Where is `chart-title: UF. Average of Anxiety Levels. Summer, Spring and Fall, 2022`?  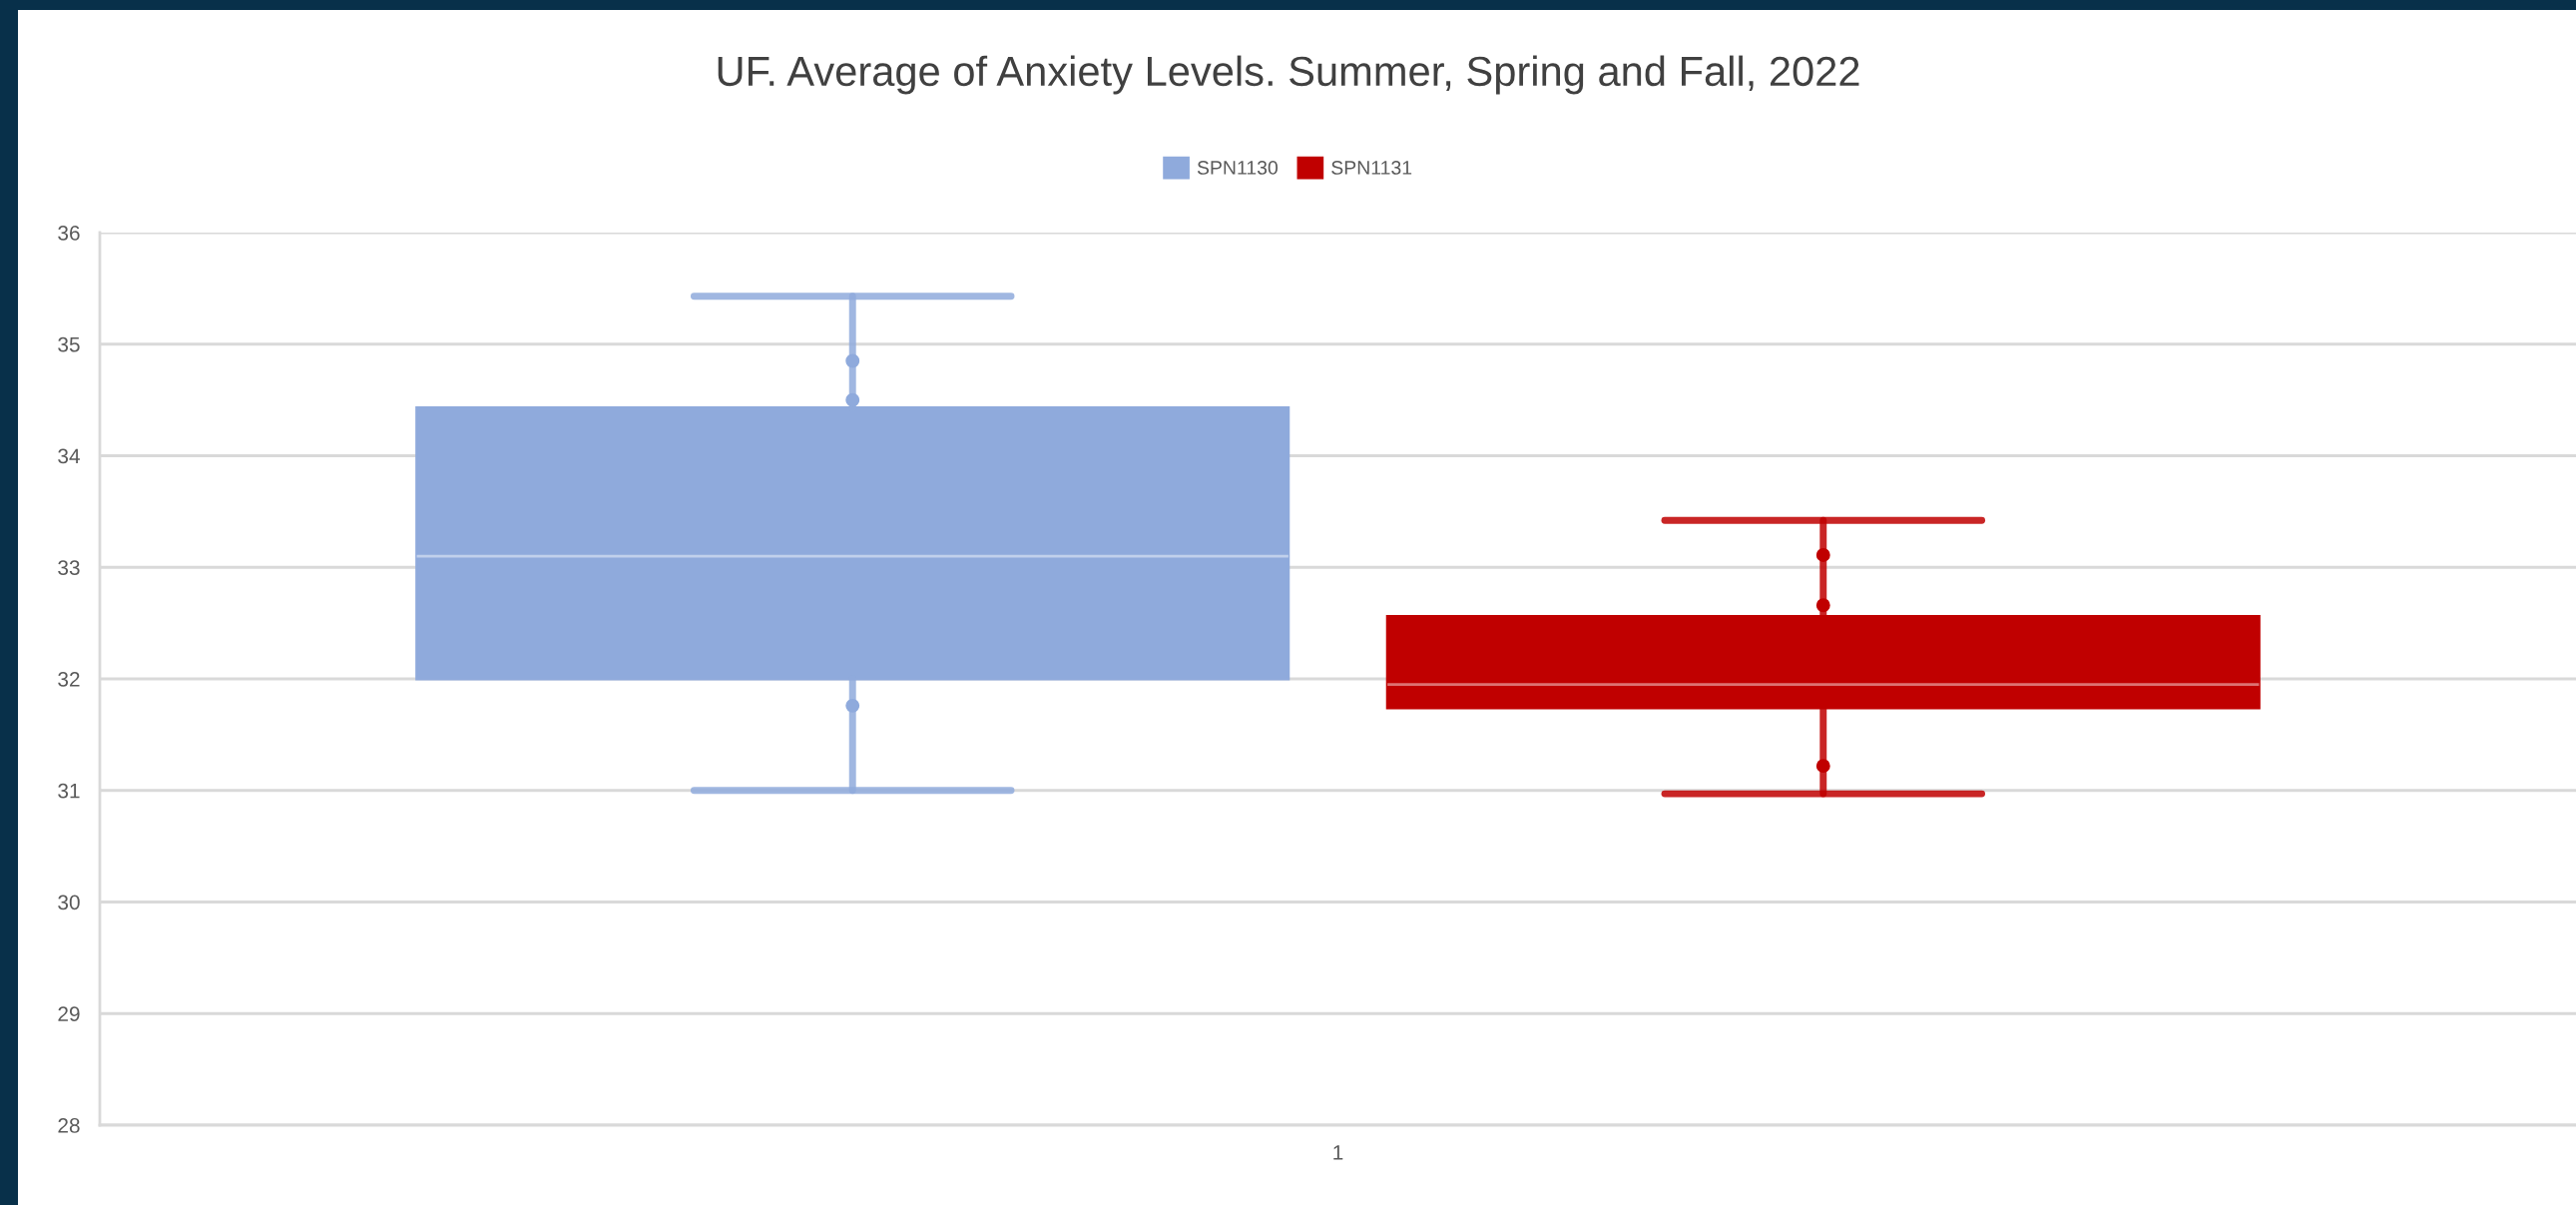 chart-title: UF. Average of Anxiety Levels. Summer, Spring and Fall, 2022 is located at coordinates (1289, 75).